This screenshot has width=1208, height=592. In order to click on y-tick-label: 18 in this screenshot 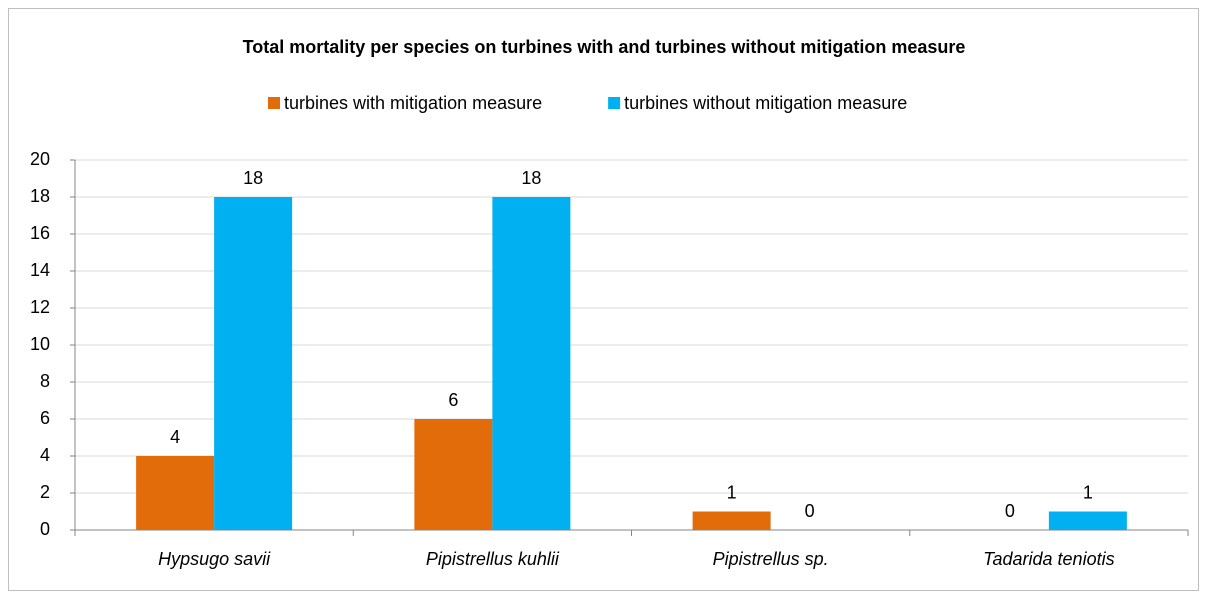, I will do `click(40, 196)`.